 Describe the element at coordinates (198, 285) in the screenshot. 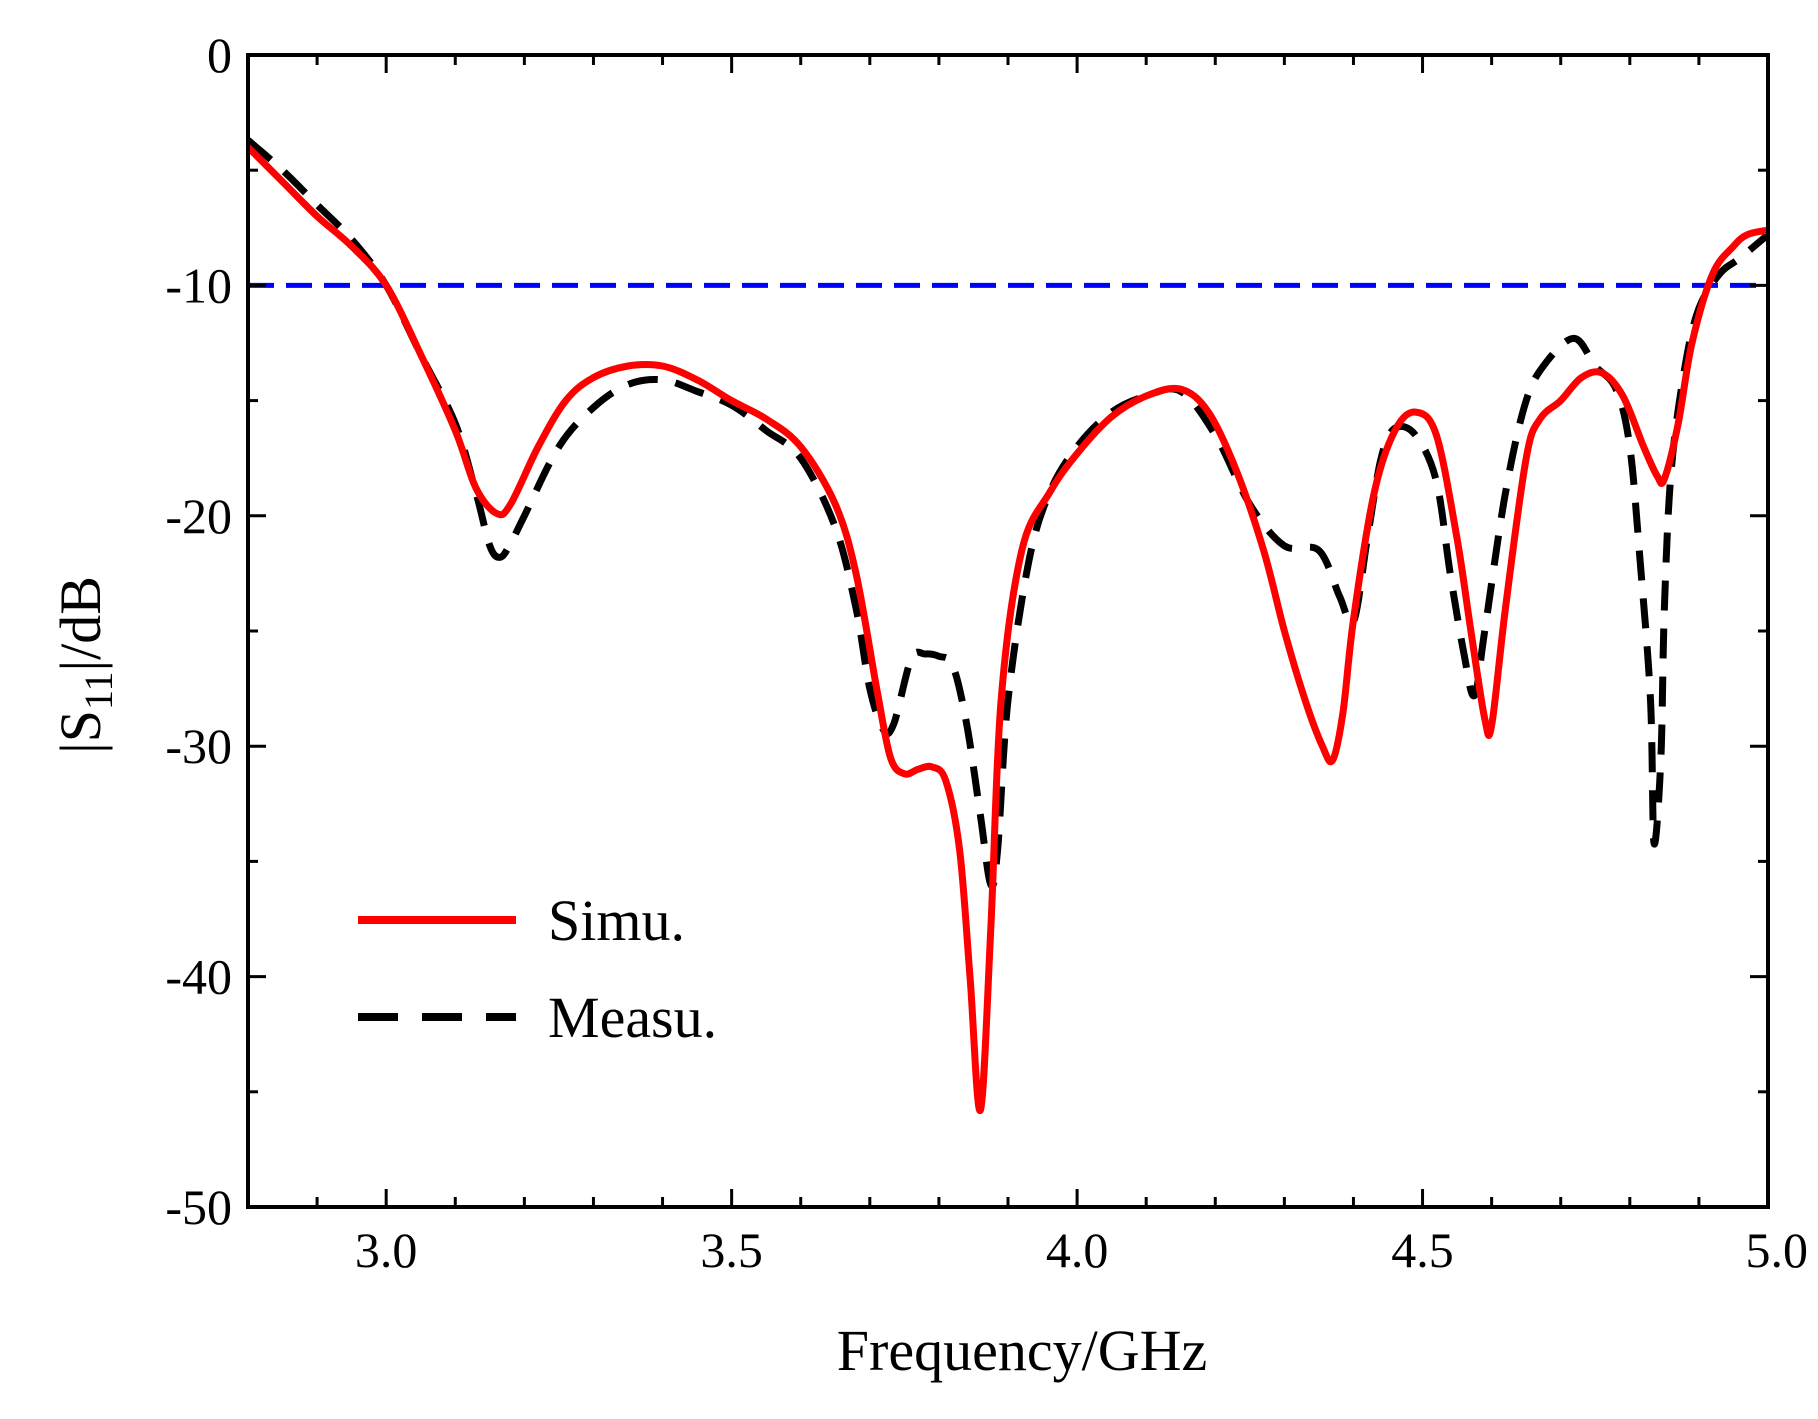

I see `y-tick-label: -10` at that location.